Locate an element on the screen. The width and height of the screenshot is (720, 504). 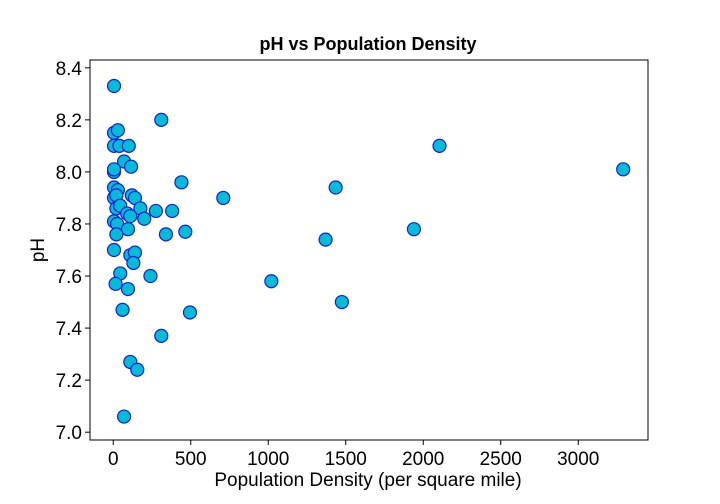
y-tick-label: 7.6 is located at coordinates (69, 277).